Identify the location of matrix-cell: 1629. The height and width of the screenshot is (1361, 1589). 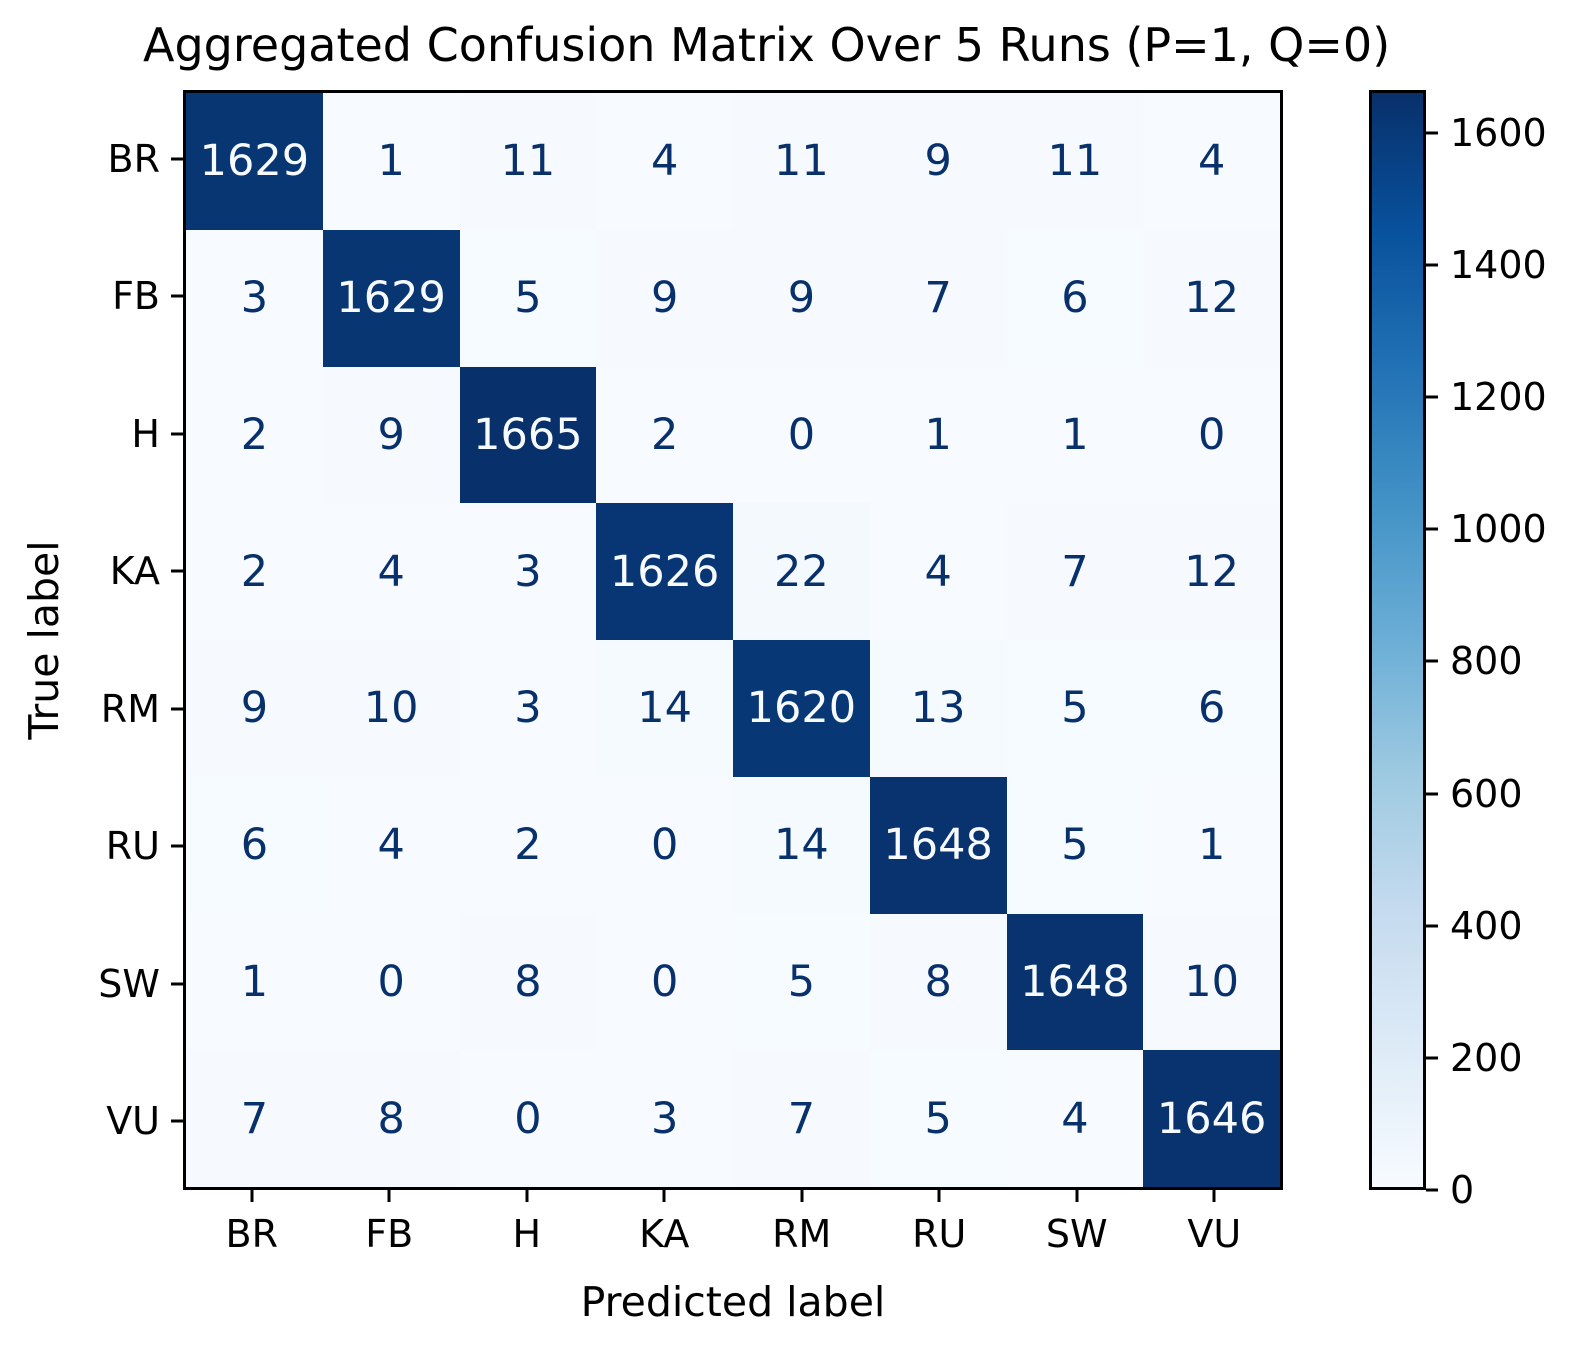
(391, 298).